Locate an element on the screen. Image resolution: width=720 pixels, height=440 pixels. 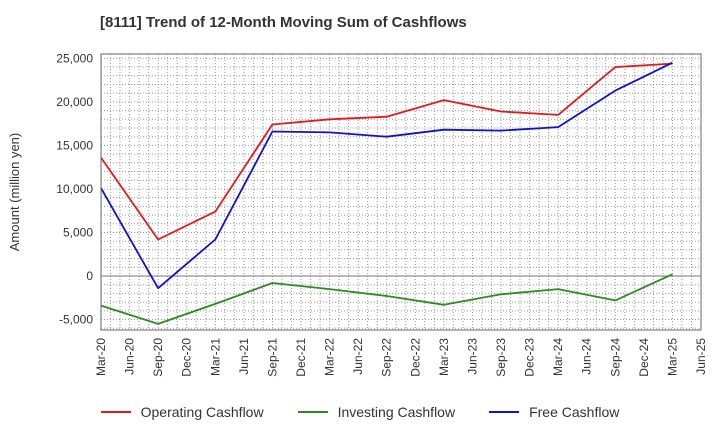
x-tick-label: Mar-24 is located at coordinates (558, 357).